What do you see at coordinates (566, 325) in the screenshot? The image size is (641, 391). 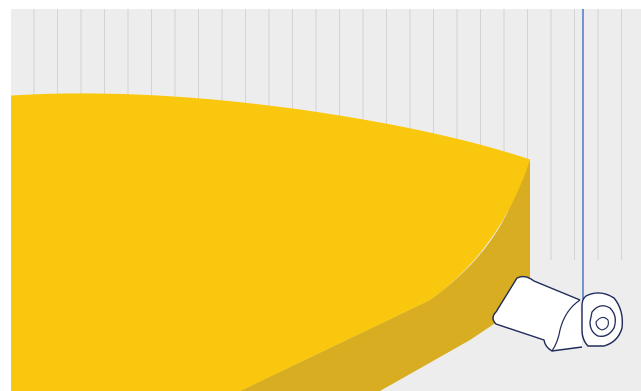 I see `profile-crease-line` at bounding box center [566, 325].